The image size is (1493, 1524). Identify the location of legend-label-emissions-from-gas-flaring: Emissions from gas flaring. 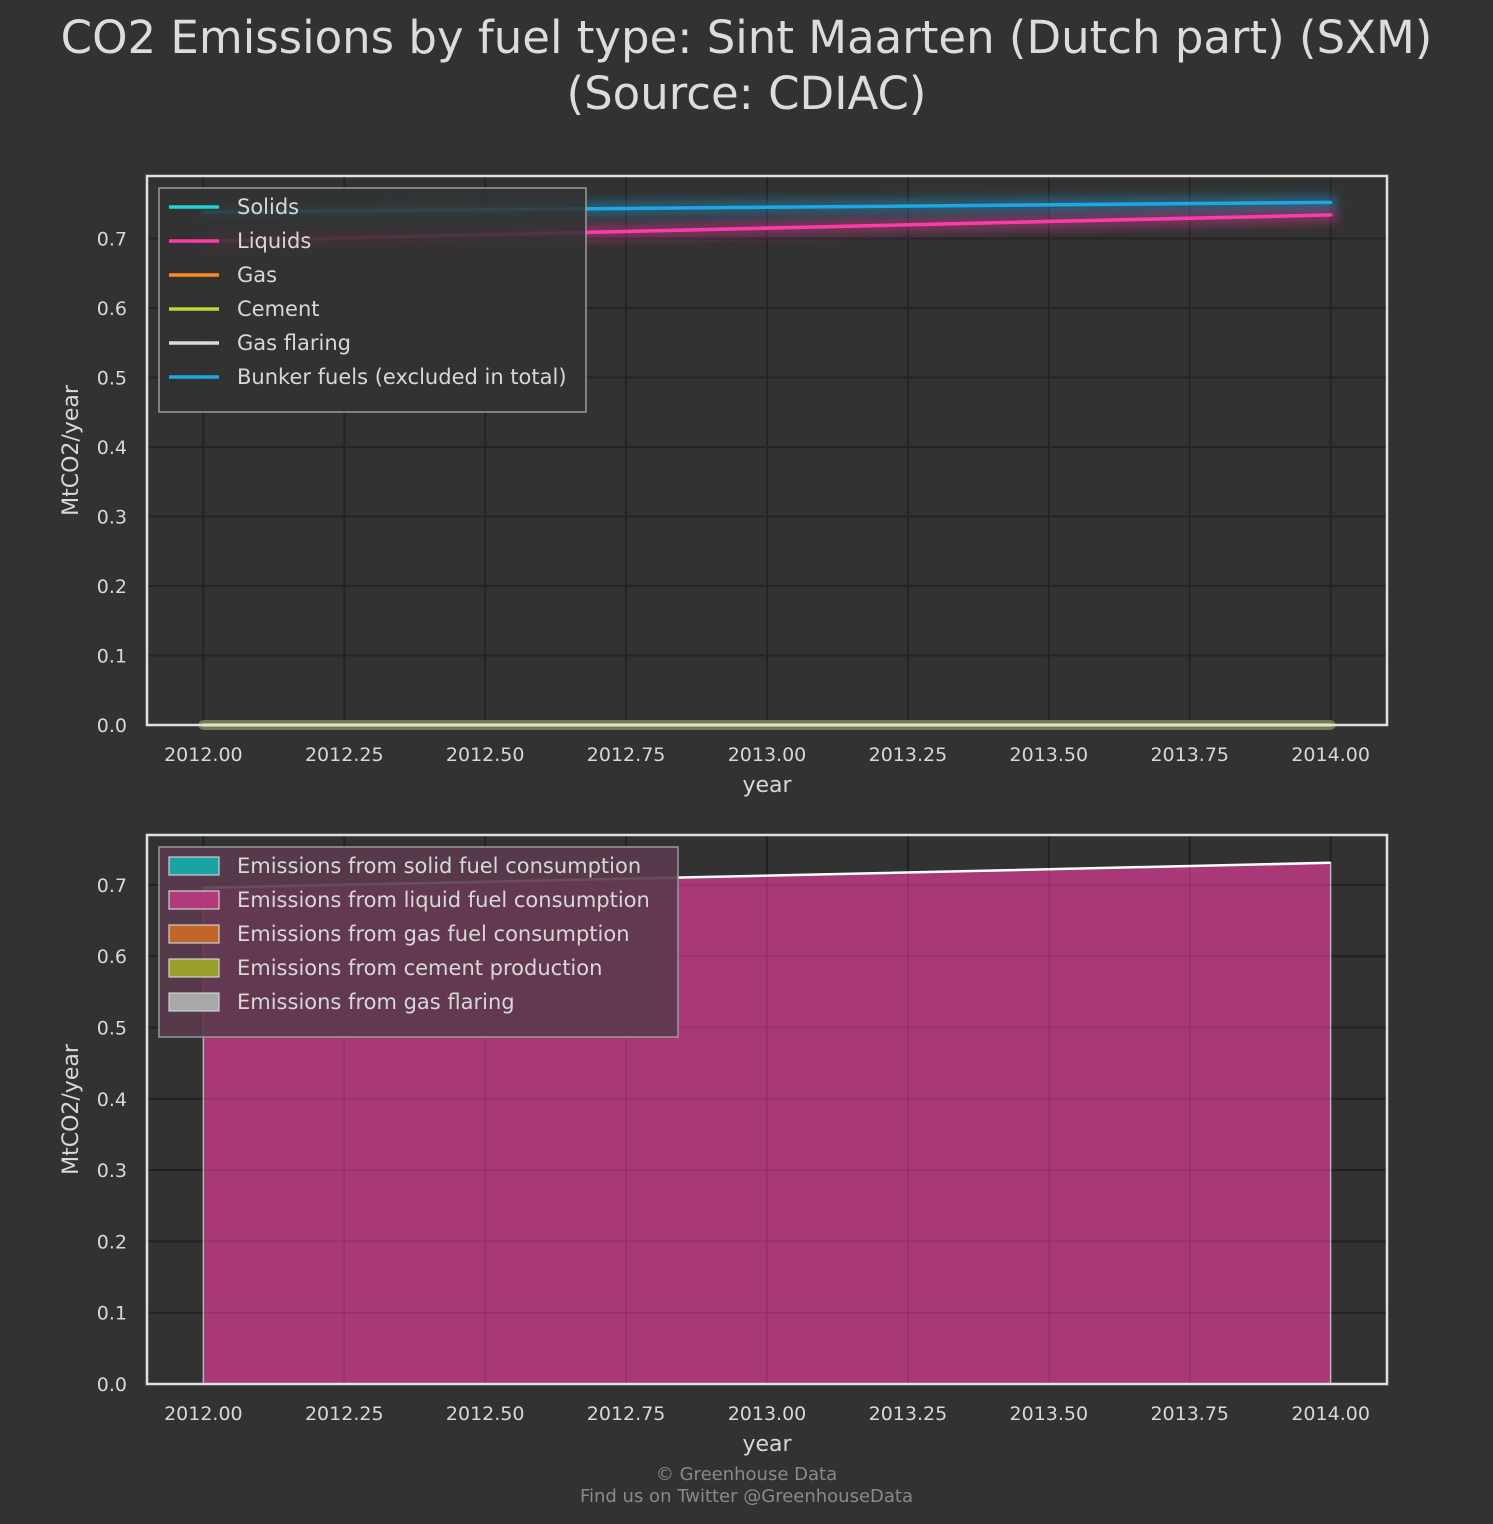
(376, 1002).